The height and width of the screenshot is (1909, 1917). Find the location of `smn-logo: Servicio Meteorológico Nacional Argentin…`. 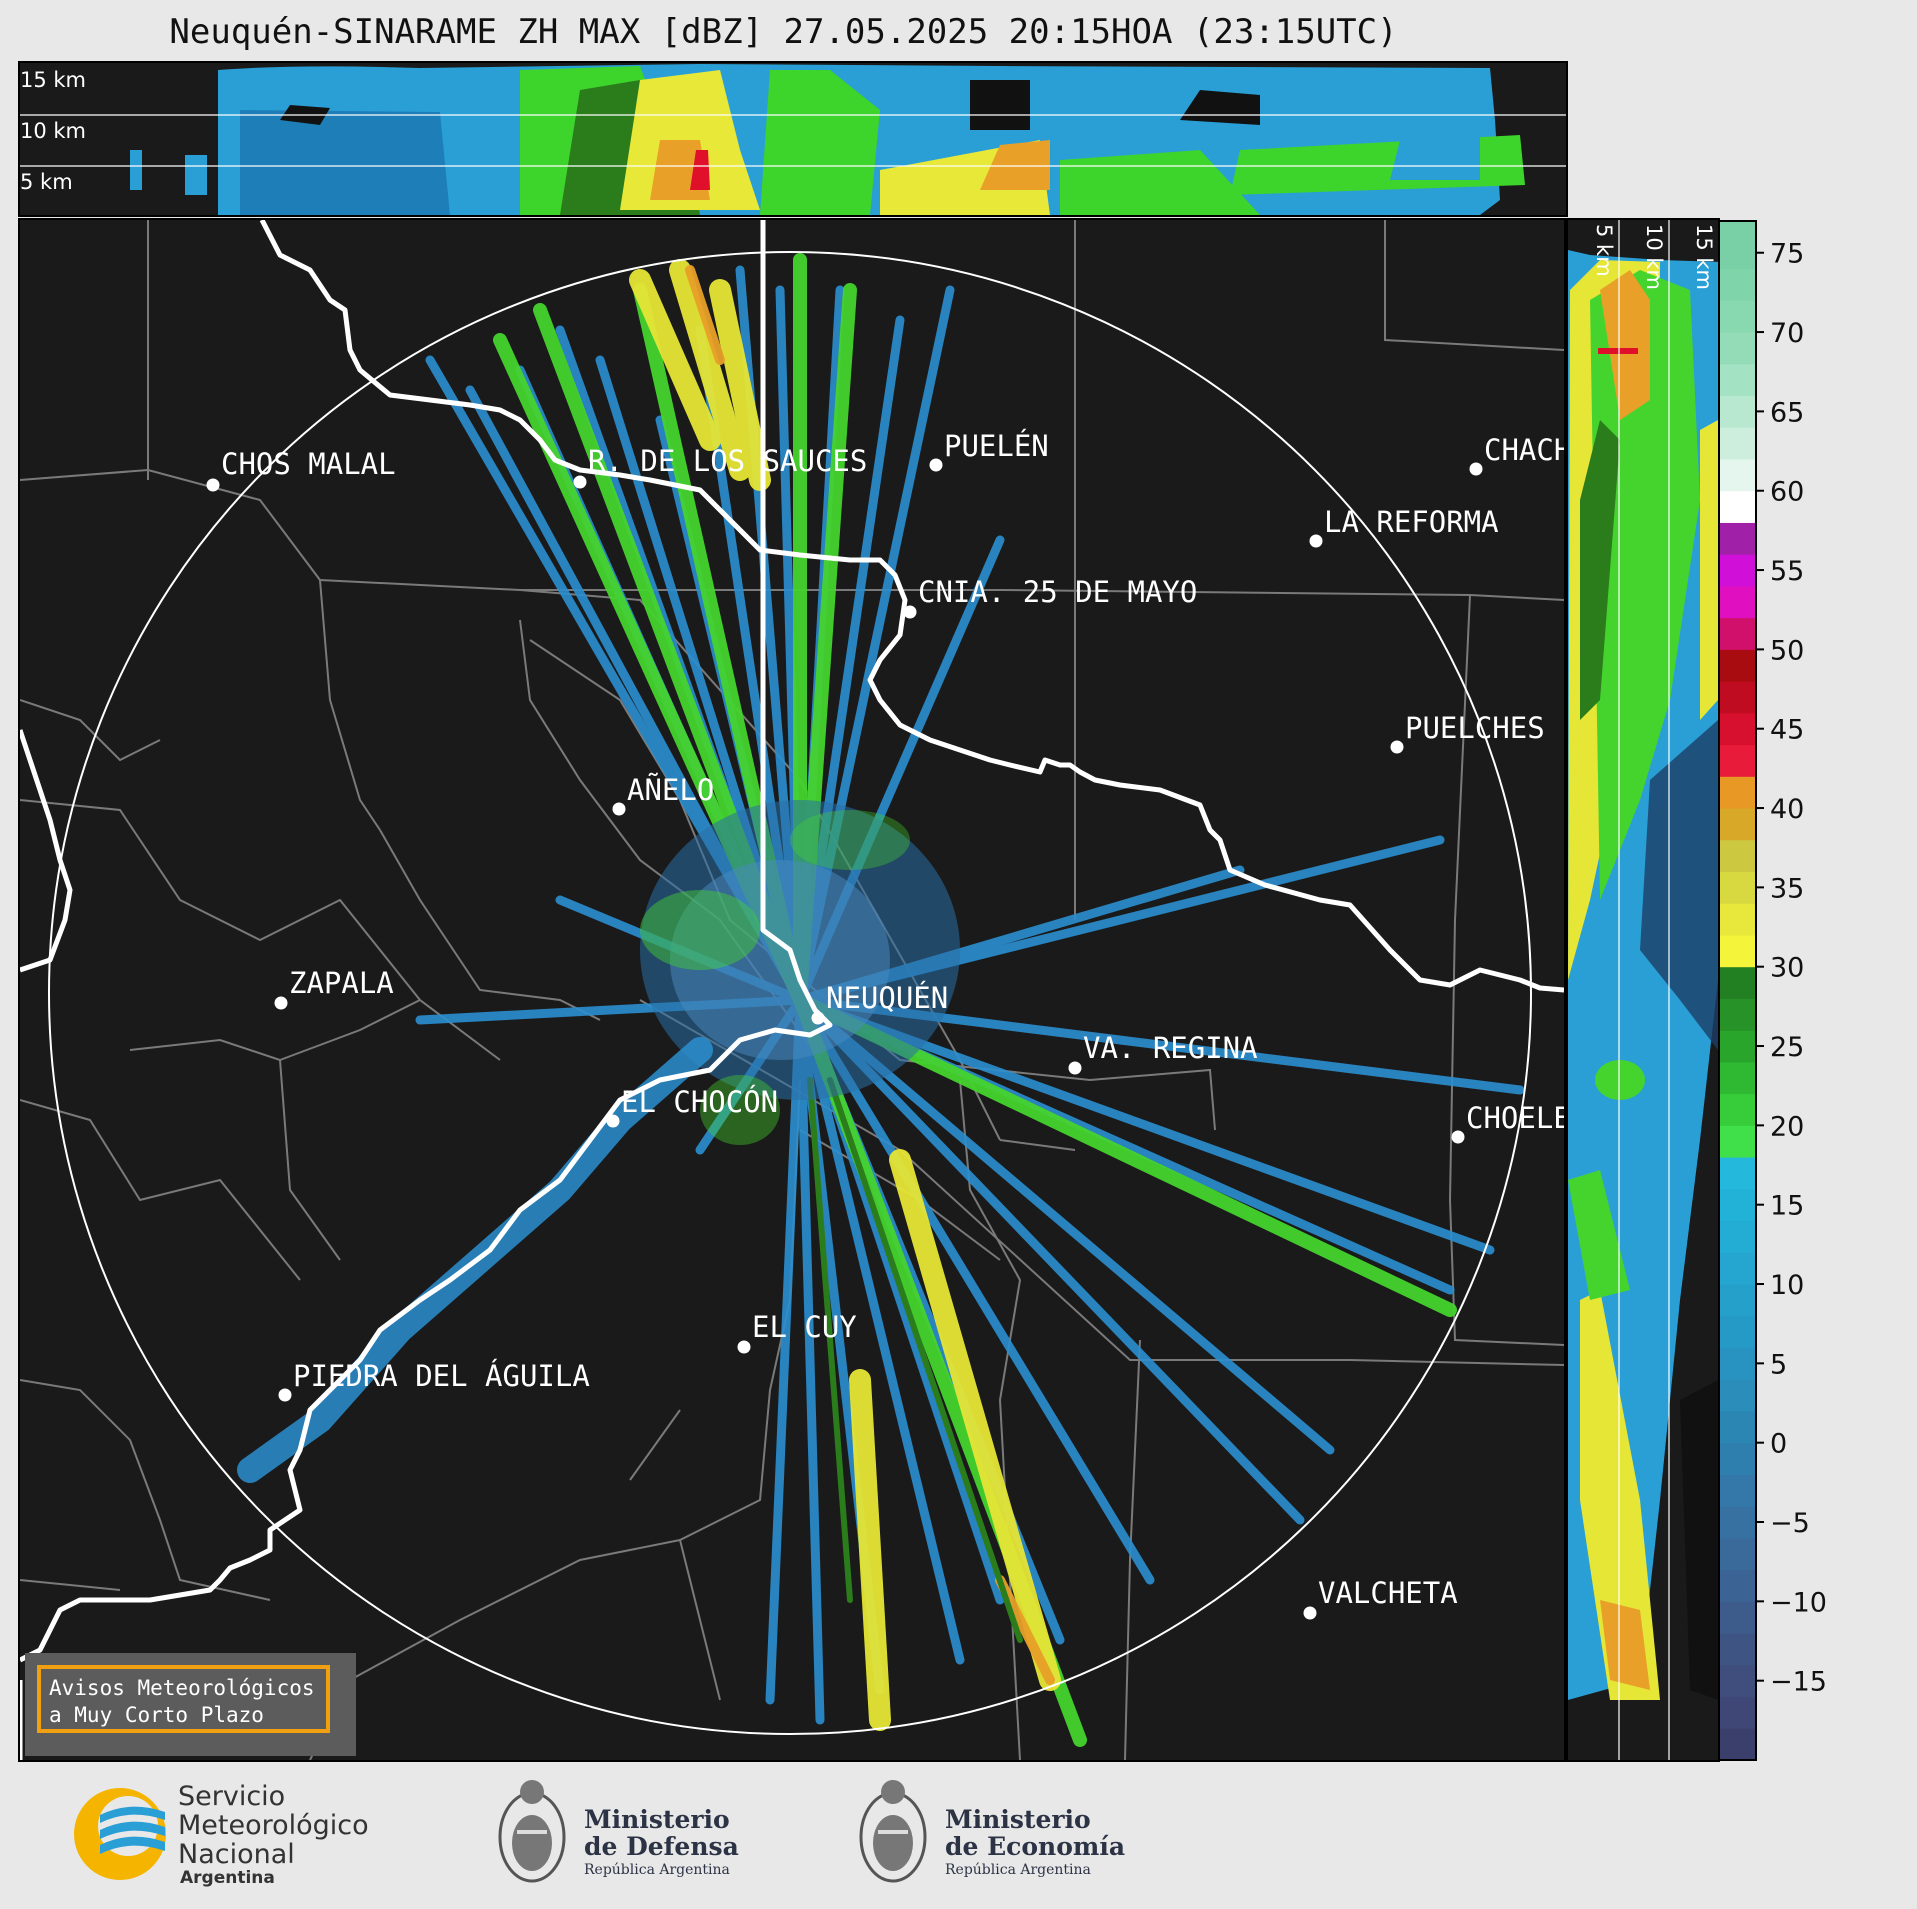

smn-logo: Servicio Meteorológico Nacional Argentin… is located at coordinates (221, 1834).